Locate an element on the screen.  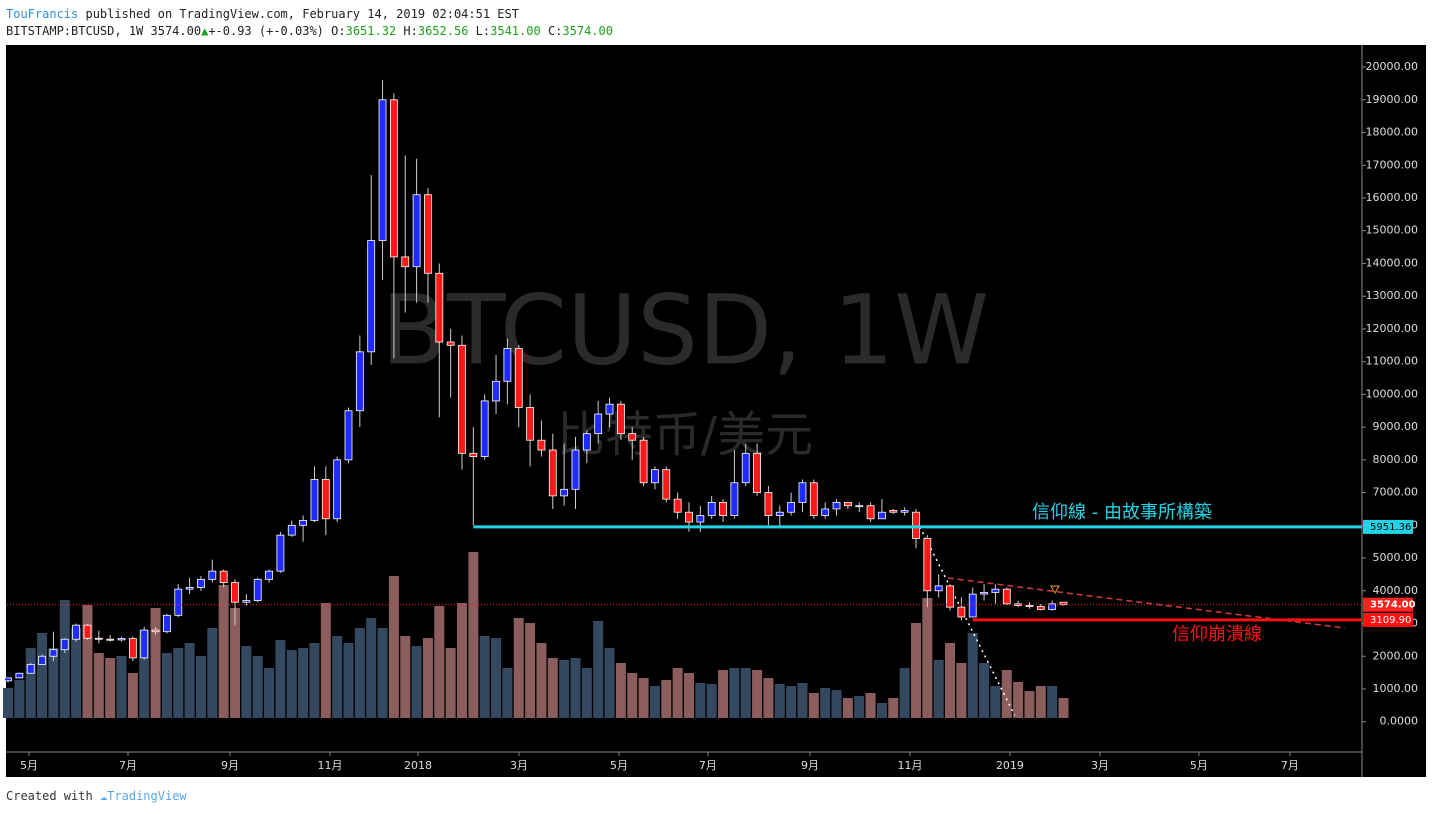
level-name: 信仰崩潰線 is located at coordinates (1217, 634).